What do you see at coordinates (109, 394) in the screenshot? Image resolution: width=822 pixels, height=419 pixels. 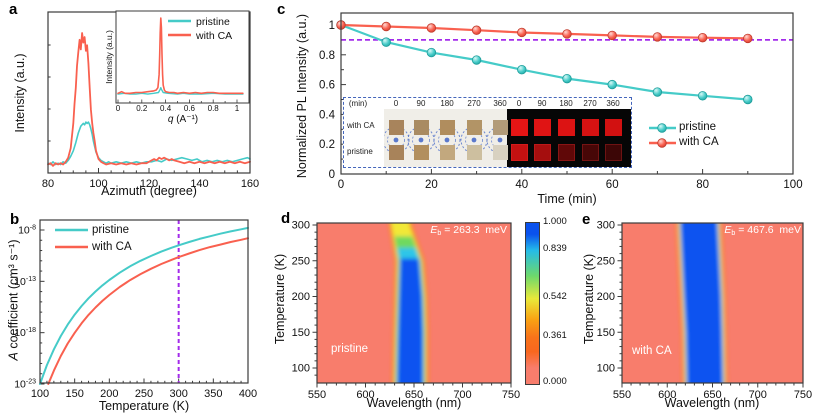 I see `x-tick-label: 200` at bounding box center [109, 394].